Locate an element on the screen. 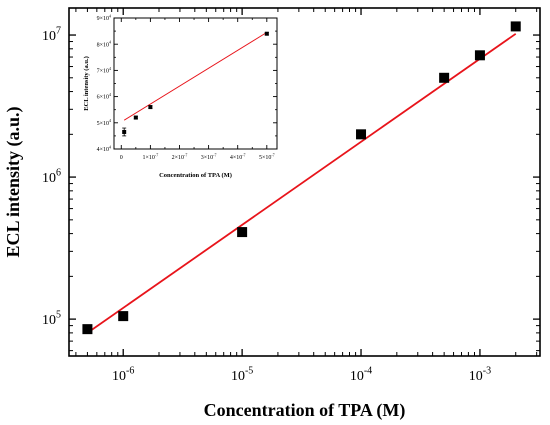  main-y-tick-label: 10⁷ is located at coordinates (51, 35).